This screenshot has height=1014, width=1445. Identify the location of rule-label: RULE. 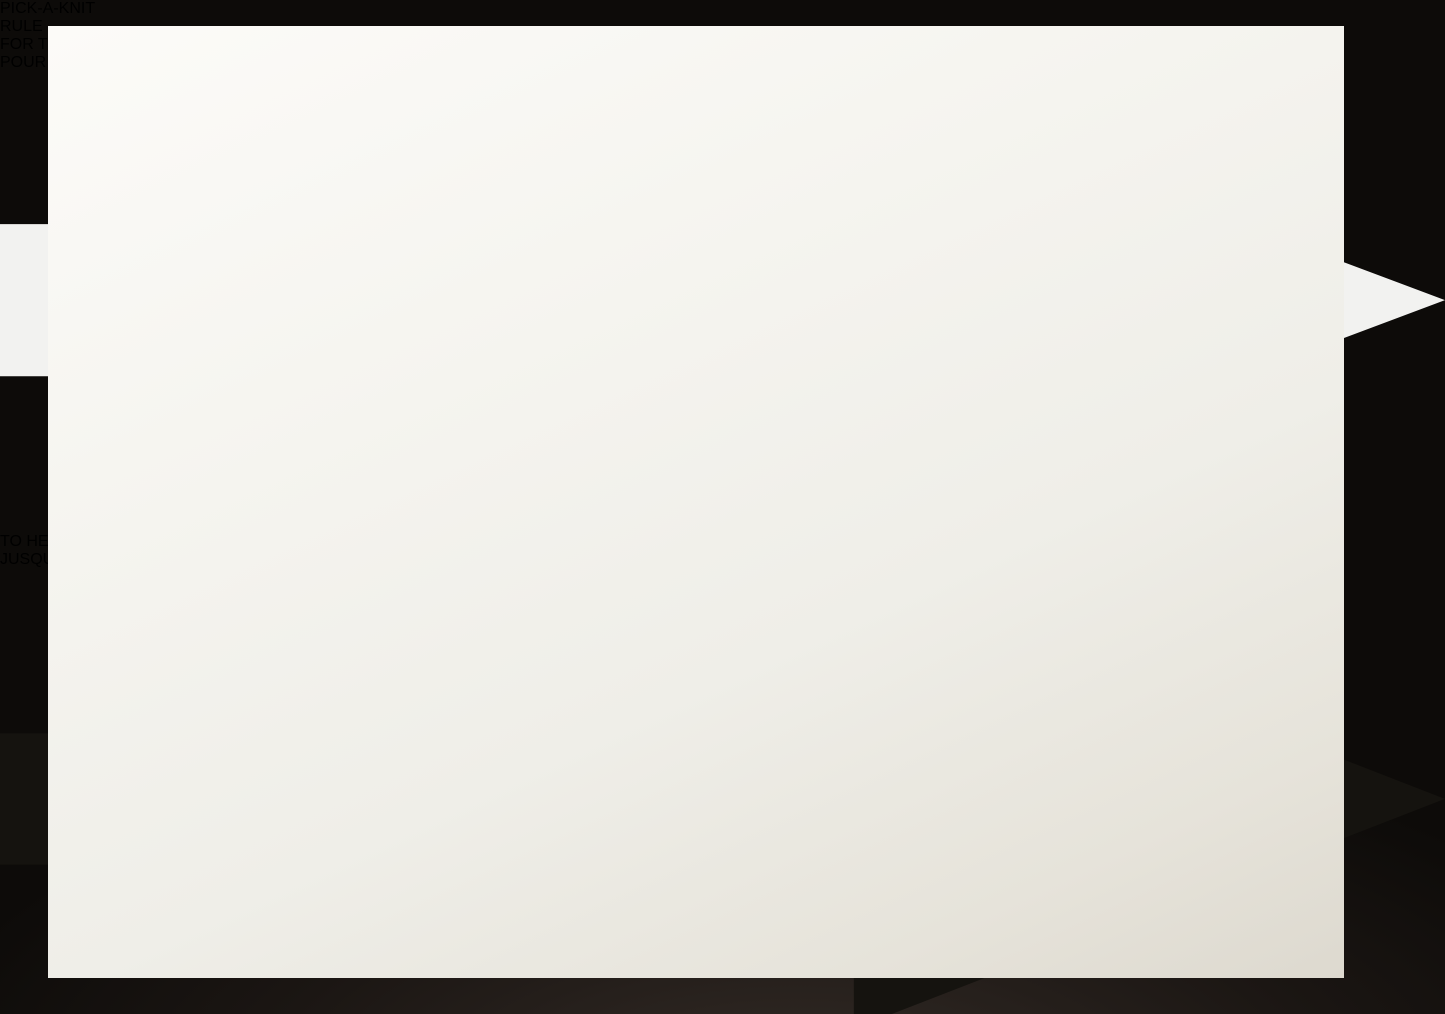
(21, 26).